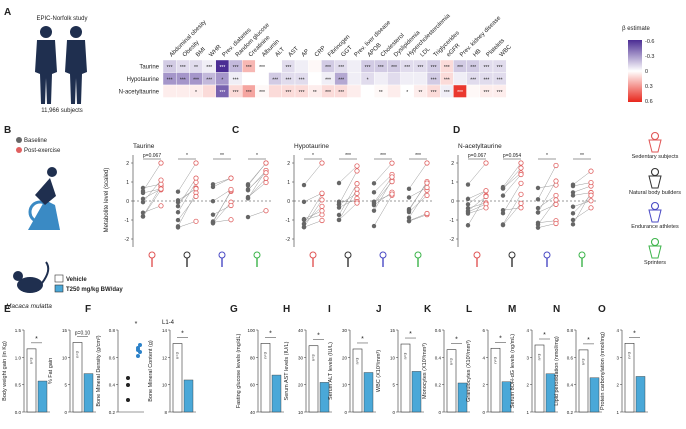 This screenshot has width=686, height=429. What do you see at coordinates (655, 157) in the screenshot?
I see `athlete-label: Sedentary subjects` at bounding box center [655, 157].